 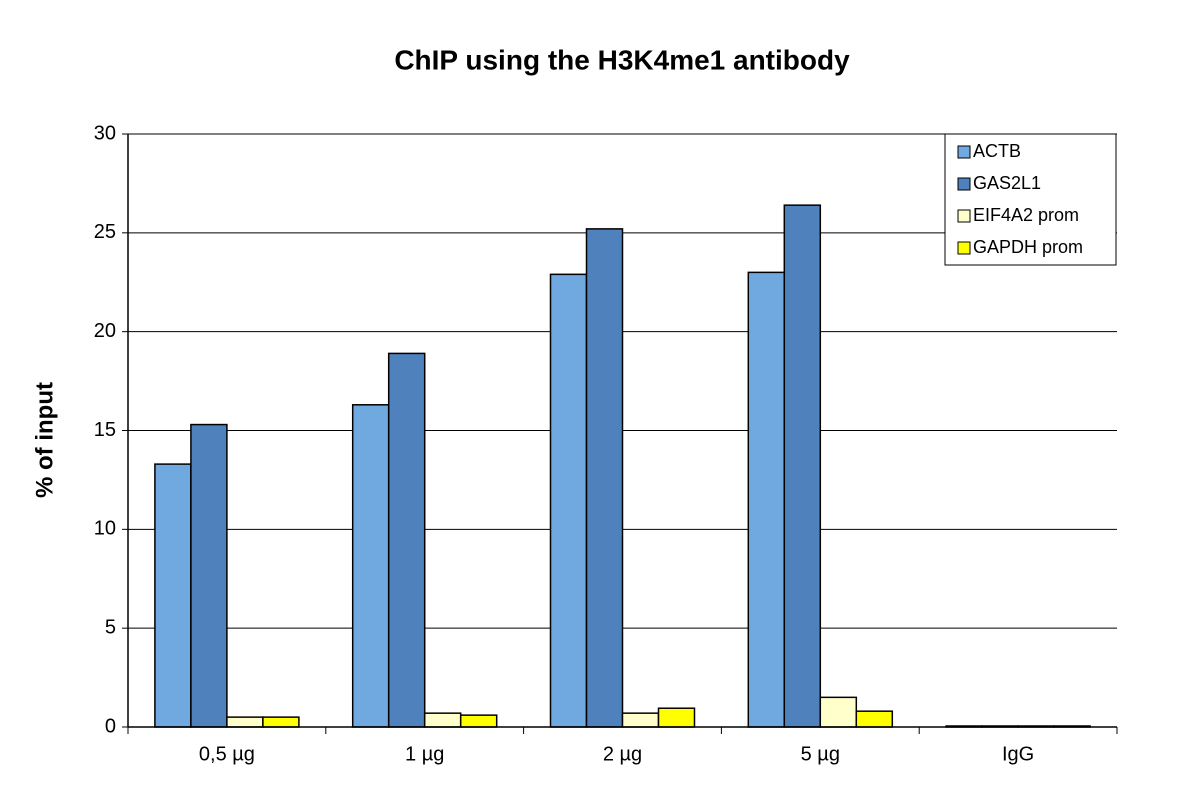 I want to click on y-tick-label: 10, so click(x=105, y=529).